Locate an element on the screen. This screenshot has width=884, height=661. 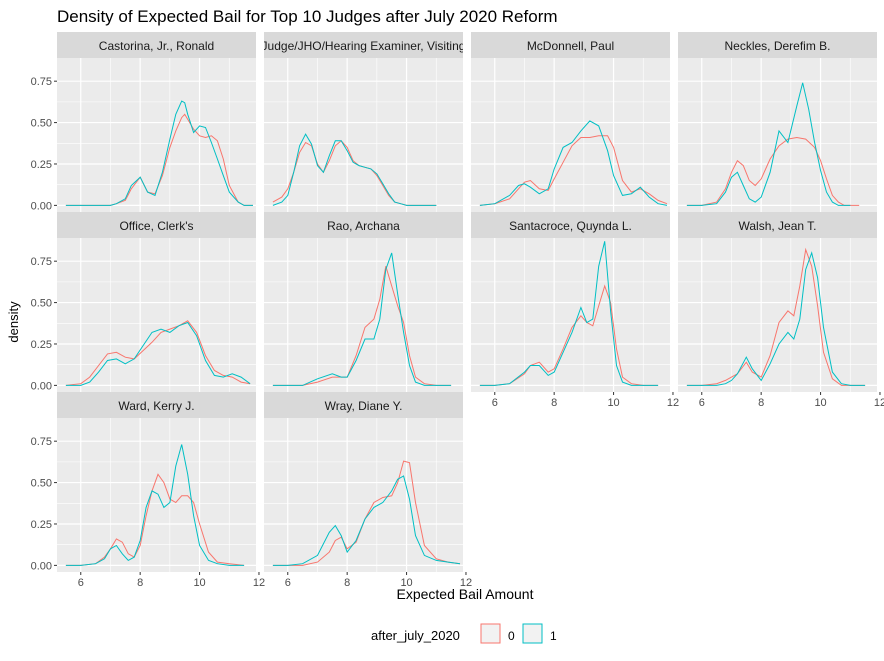
facet-strip-label: McDonnell, Paul is located at coordinates (570, 46).